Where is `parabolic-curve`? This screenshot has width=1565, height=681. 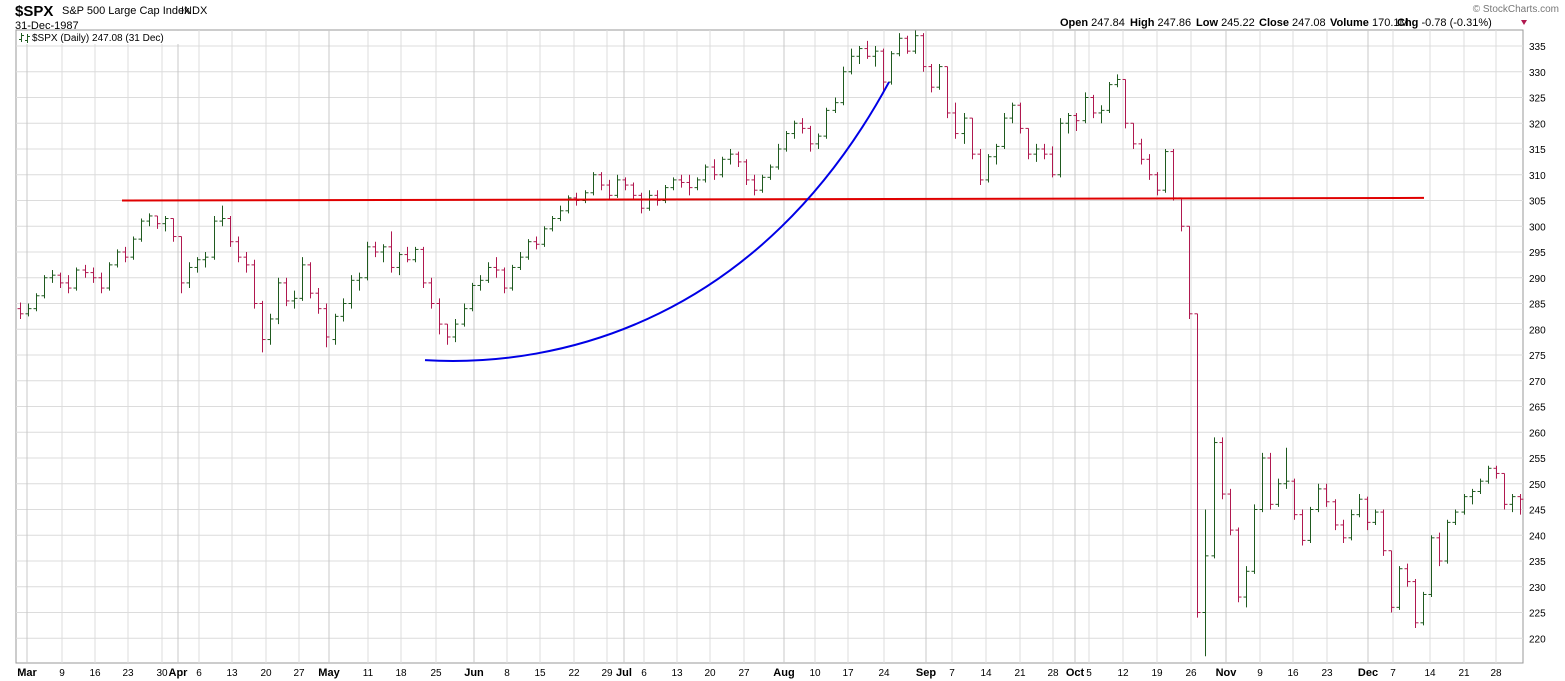 parabolic-curve is located at coordinates (657, 221).